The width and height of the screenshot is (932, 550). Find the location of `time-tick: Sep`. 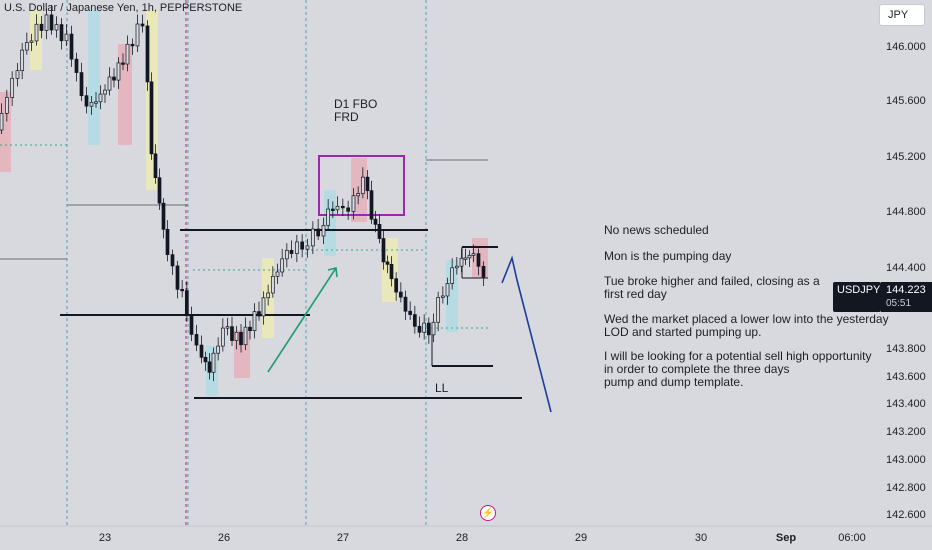

time-tick: Sep is located at coordinates (786, 538).